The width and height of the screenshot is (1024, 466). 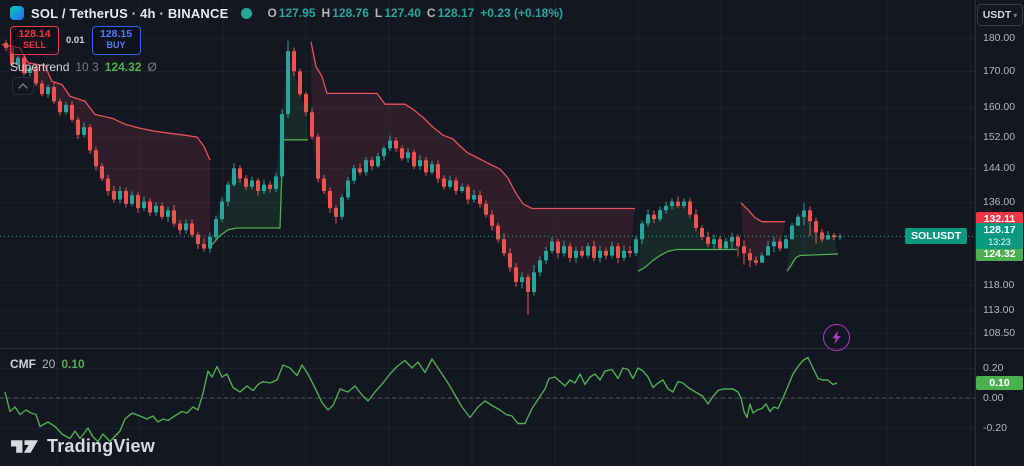 I want to click on high-label: H, so click(x=326, y=13).